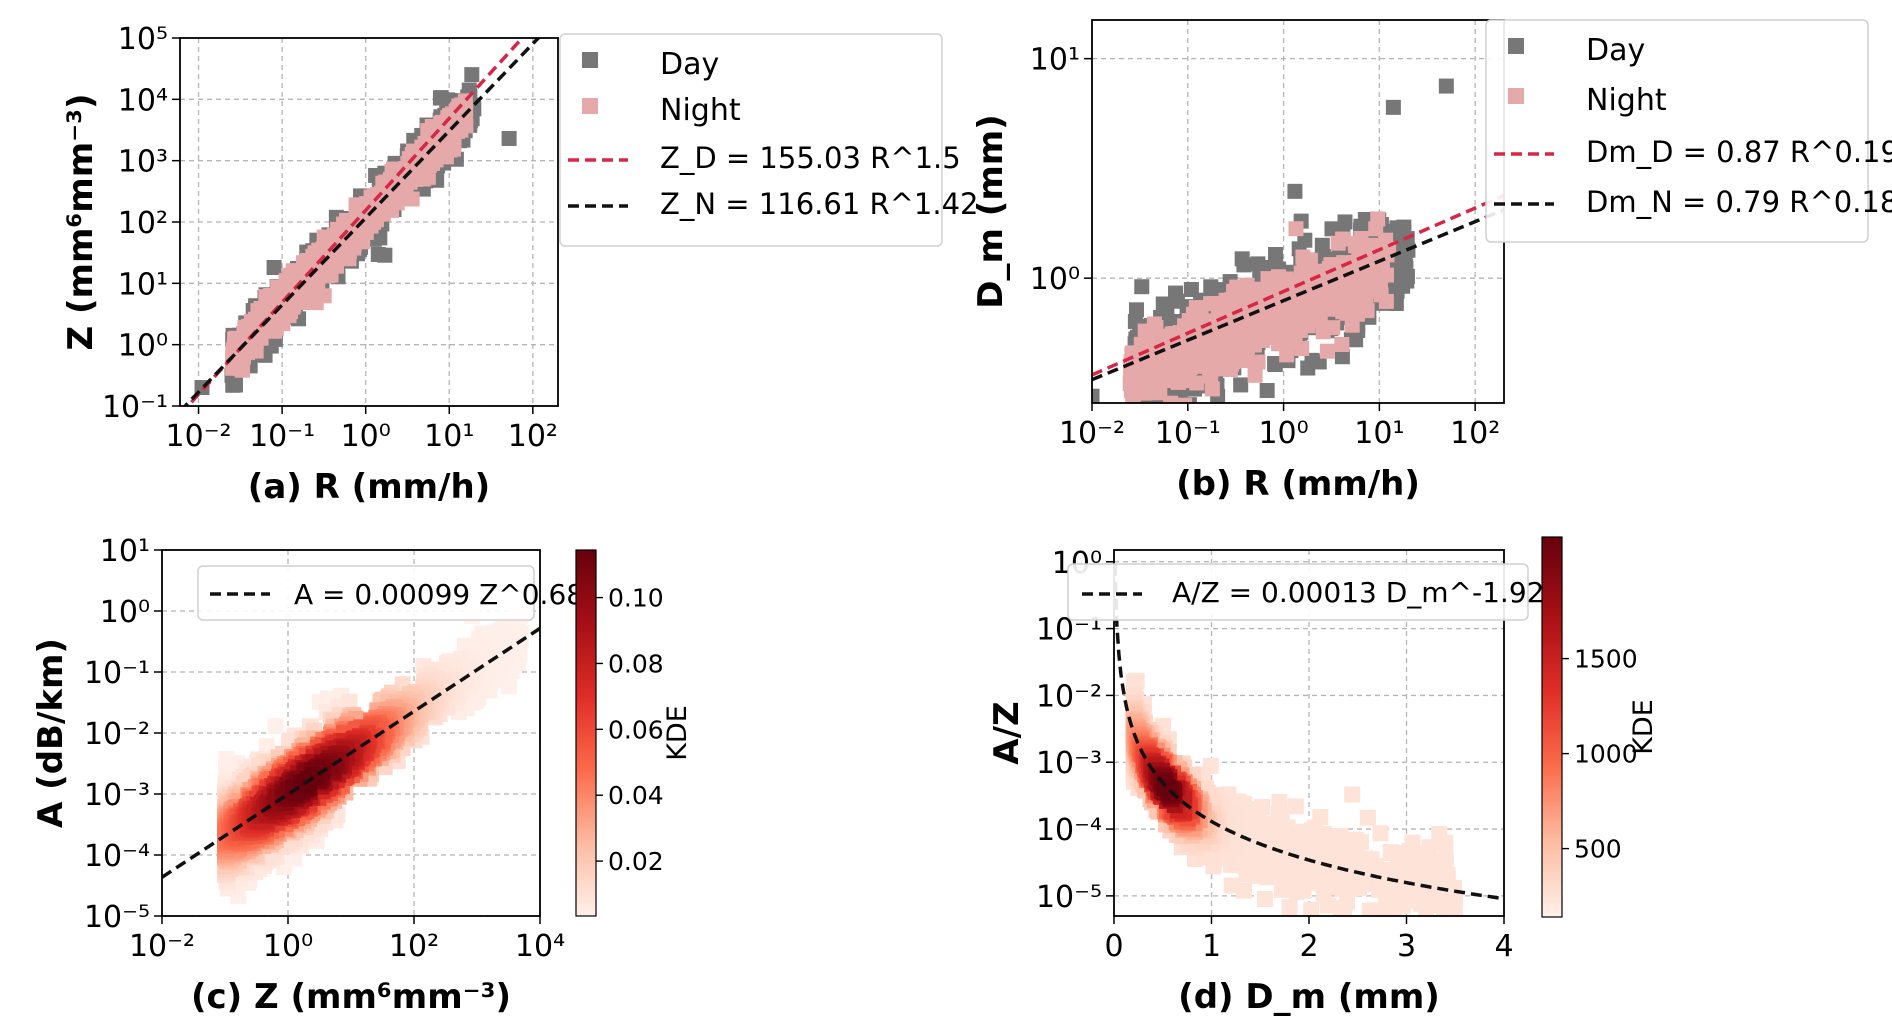 This screenshot has width=1892, height=1034. I want to click on legend-fit-day-label: Dm_D = 0.87 R^0.19, so click(1739, 152).